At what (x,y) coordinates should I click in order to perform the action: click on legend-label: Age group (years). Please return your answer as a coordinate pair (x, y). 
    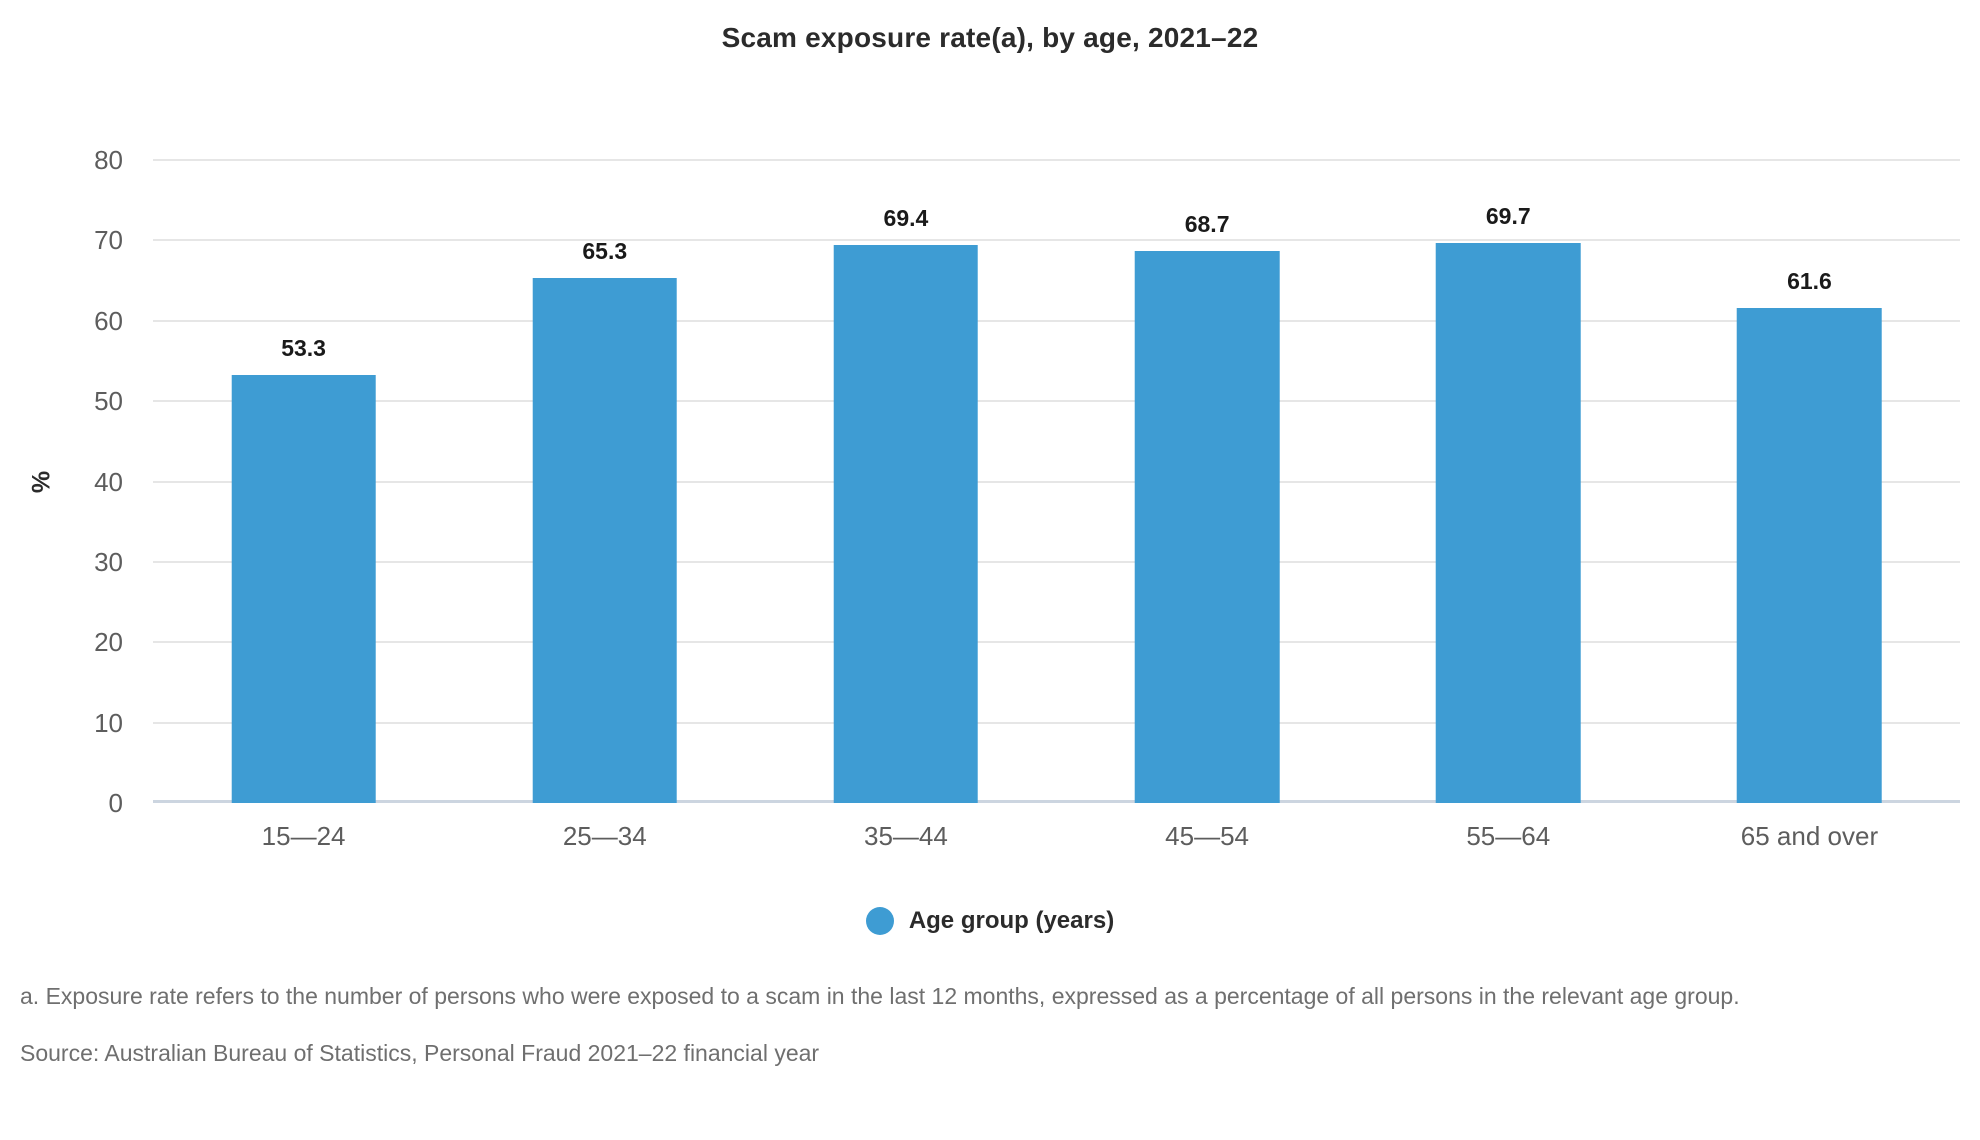
    Looking at the image, I should click on (1011, 920).